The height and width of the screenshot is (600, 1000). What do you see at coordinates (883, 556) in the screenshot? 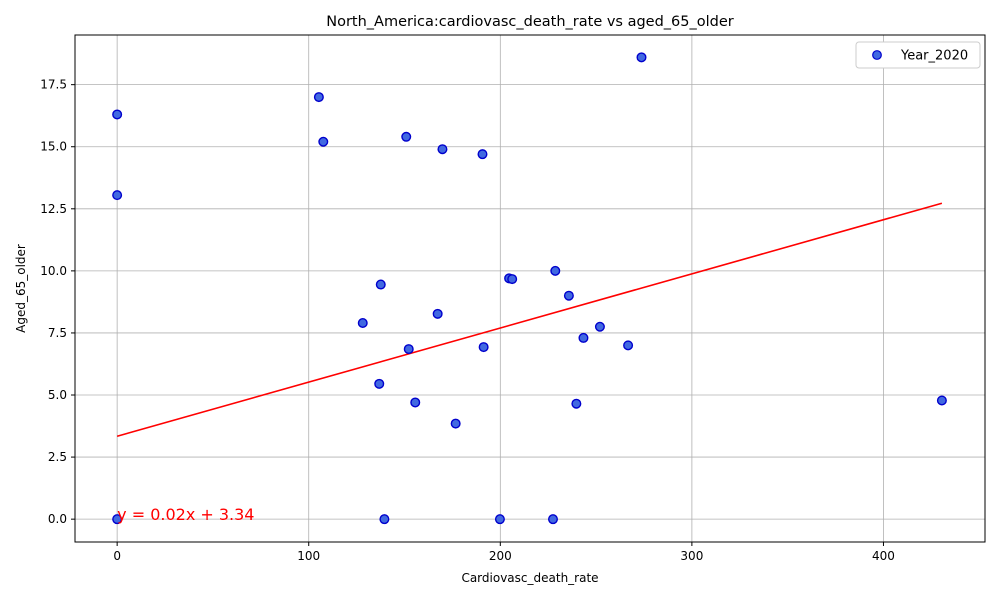
I see `x-tick-label: 400` at bounding box center [883, 556].